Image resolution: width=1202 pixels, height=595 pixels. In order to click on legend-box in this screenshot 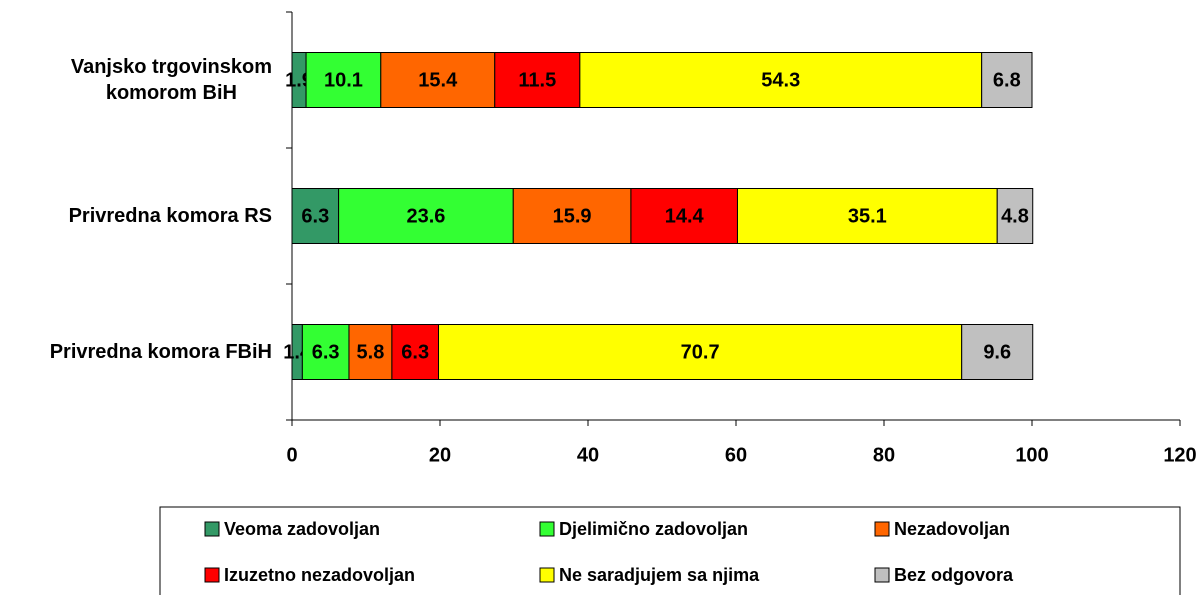, I will do `click(670, 550)`.